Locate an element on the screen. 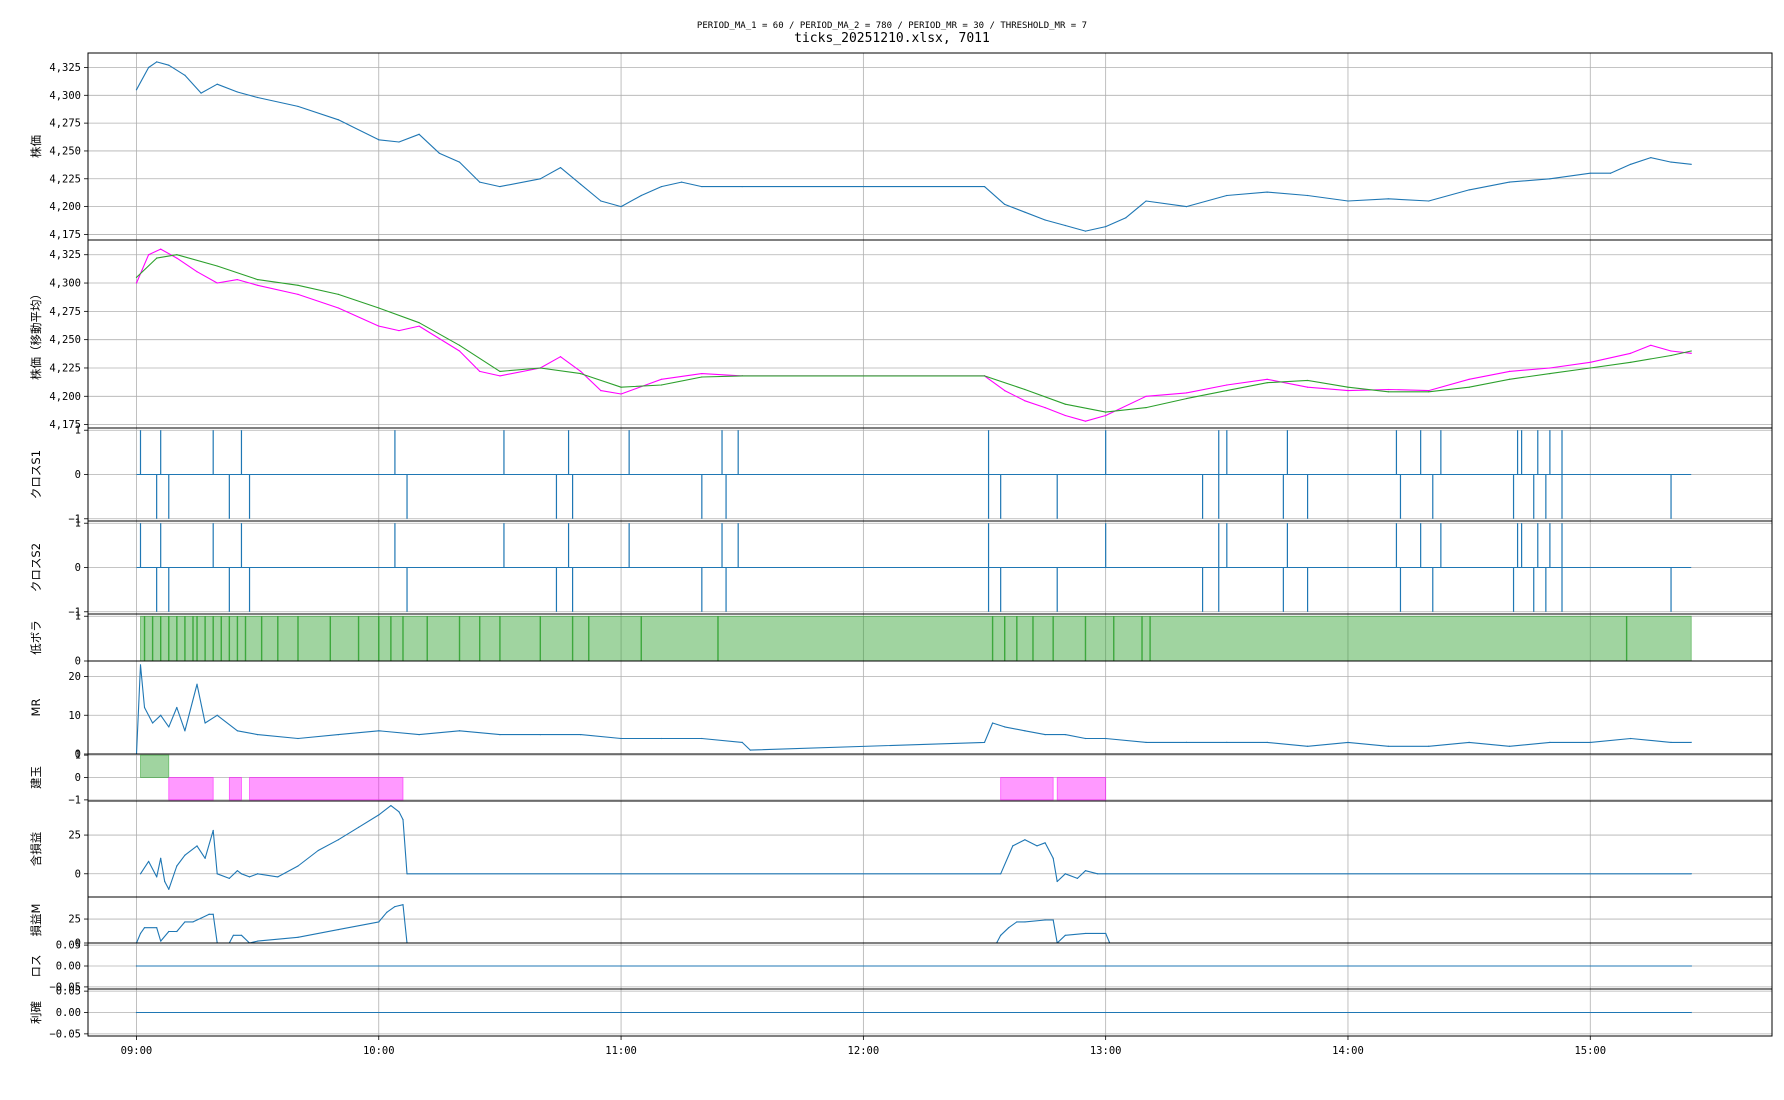  y-tick-label: 20 is located at coordinates (74, 677).